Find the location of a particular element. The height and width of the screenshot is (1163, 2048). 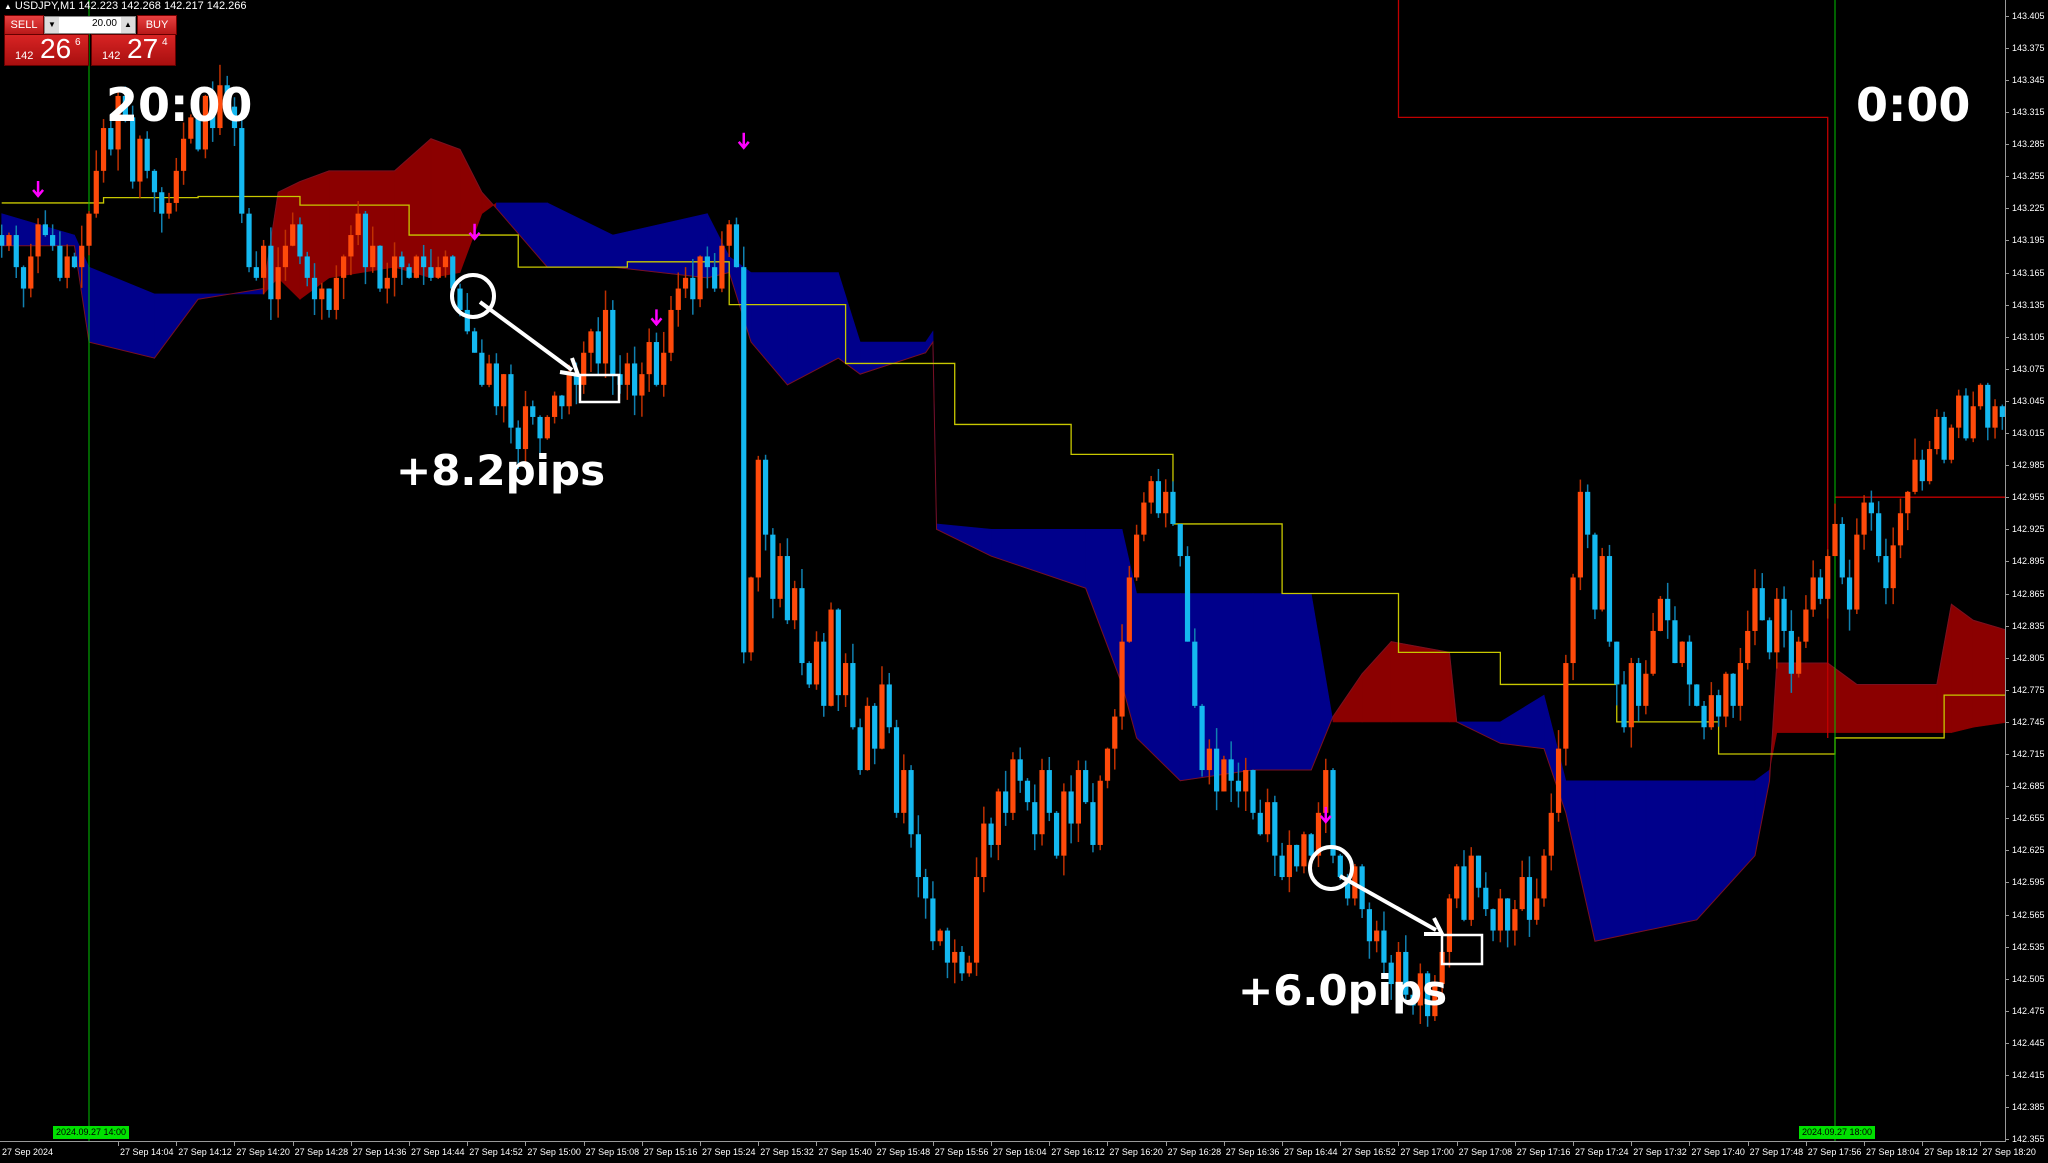

lot-decrease-icon: ▼ is located at coordinates (52, 25).